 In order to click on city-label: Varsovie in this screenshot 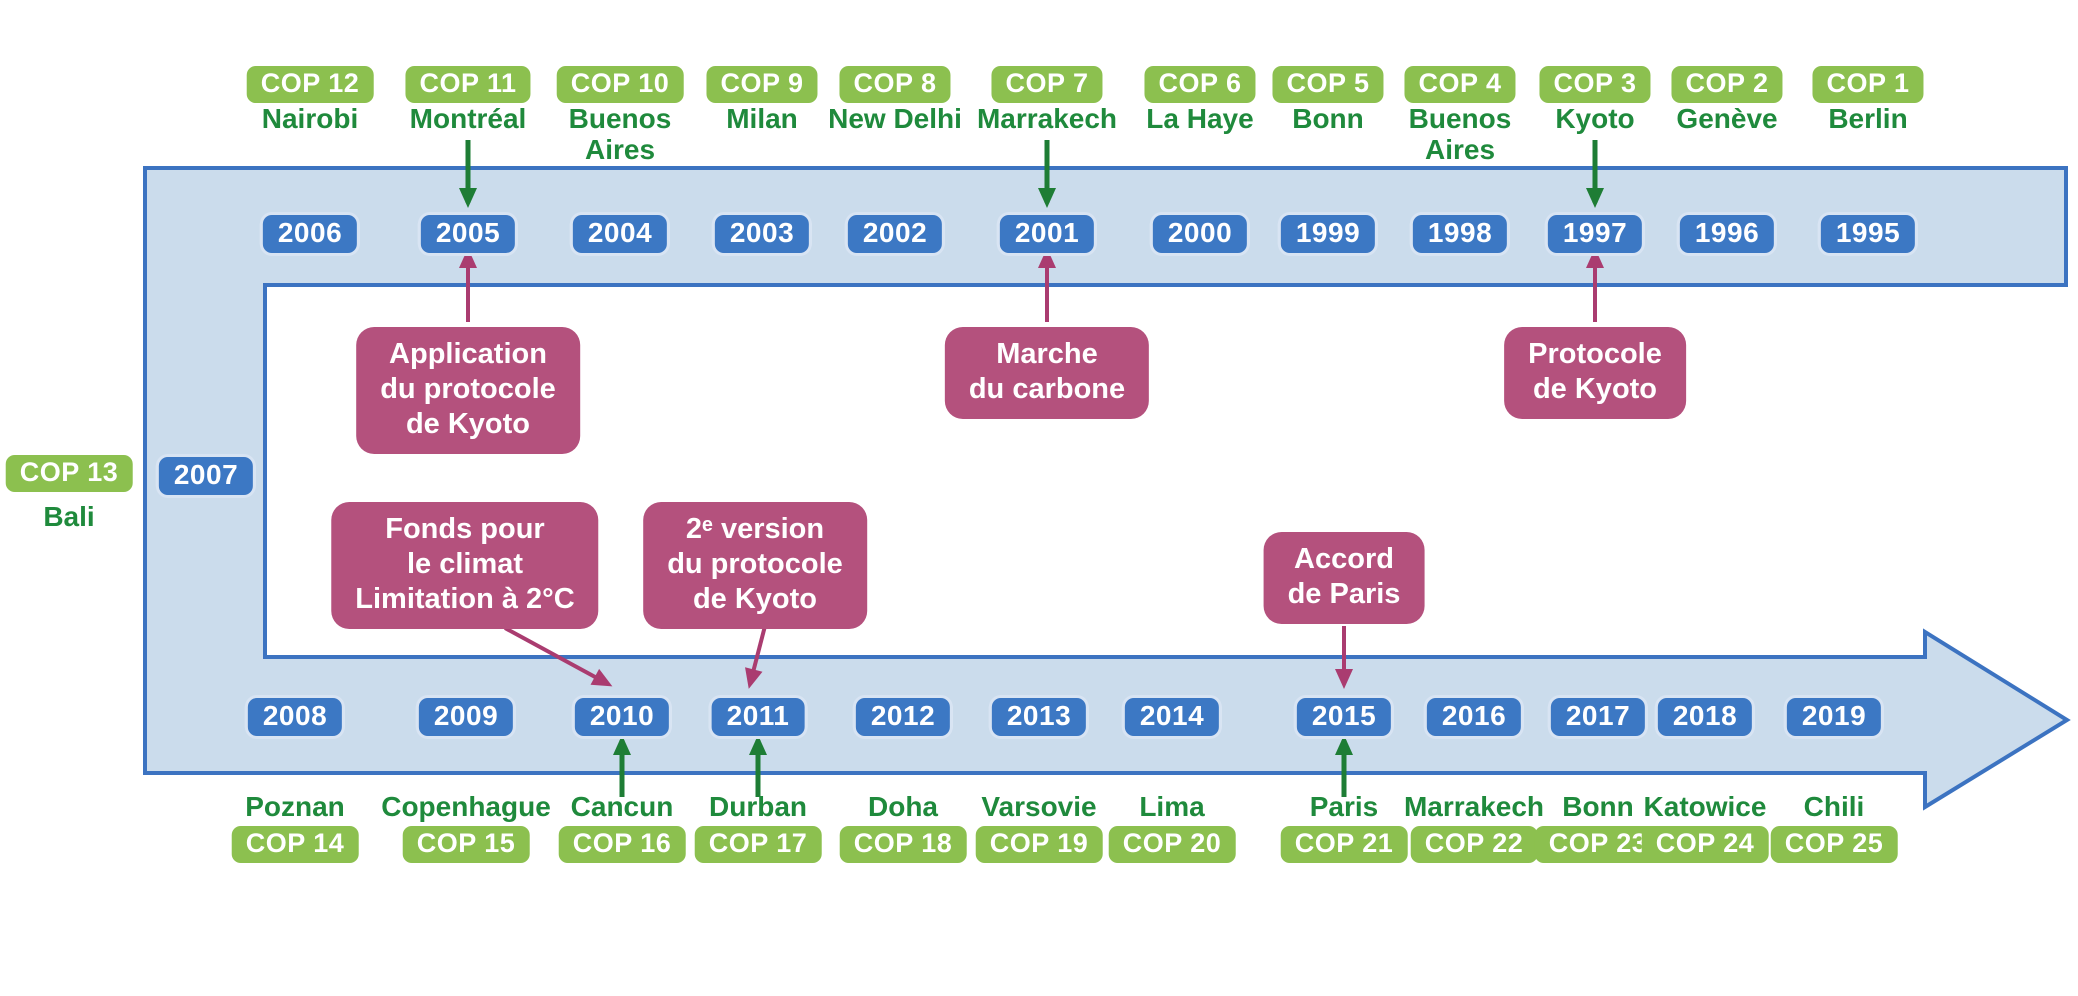, I will do `click(1038, 806)`.